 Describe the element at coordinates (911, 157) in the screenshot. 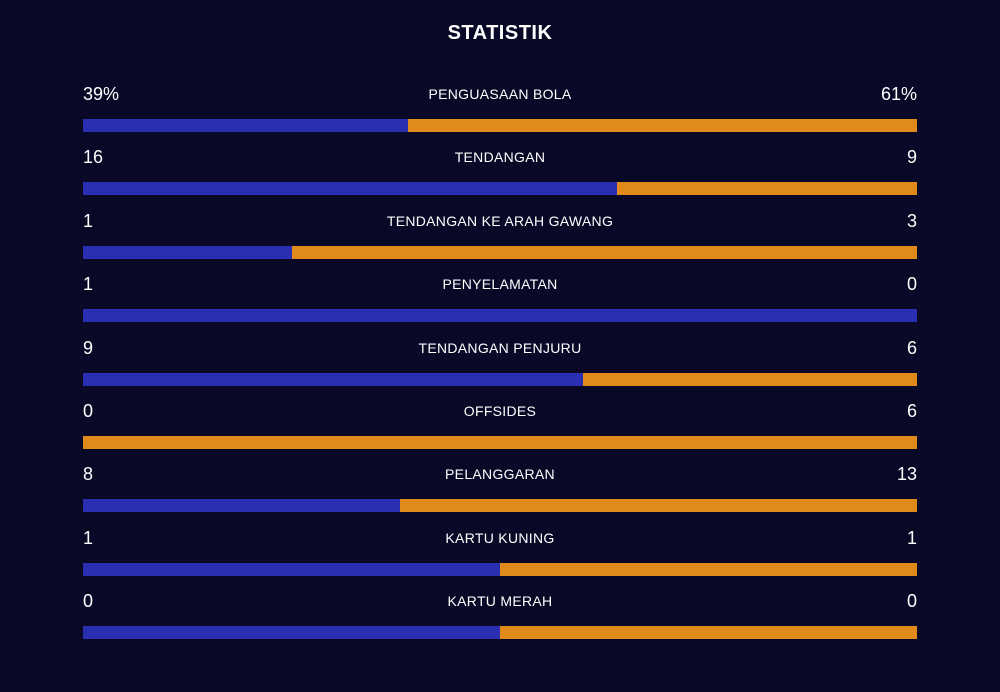

I see `away-value: 9` at that location.